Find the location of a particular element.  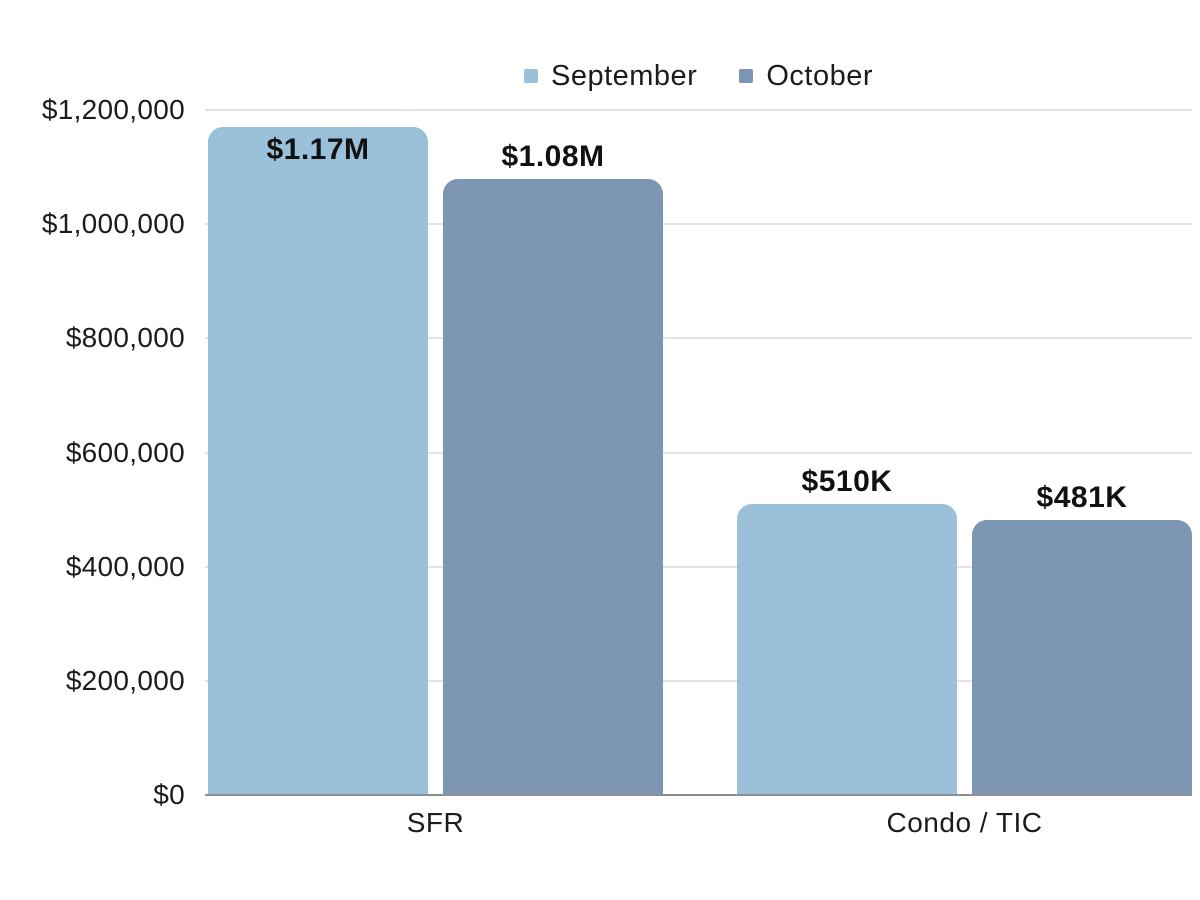

bar-september-sfr is located at coordinates (318, 461).